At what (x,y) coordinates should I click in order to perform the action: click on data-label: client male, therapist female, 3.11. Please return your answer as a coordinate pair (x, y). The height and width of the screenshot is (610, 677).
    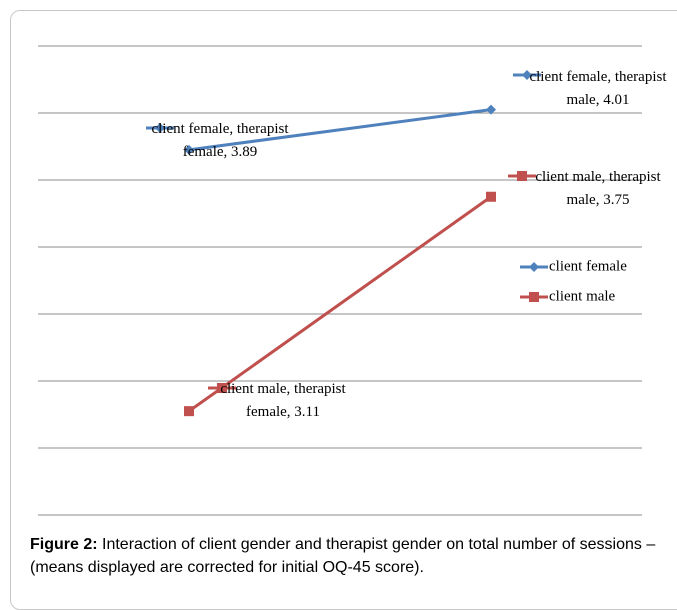
    Looking at the image, I should click on (283, 400).